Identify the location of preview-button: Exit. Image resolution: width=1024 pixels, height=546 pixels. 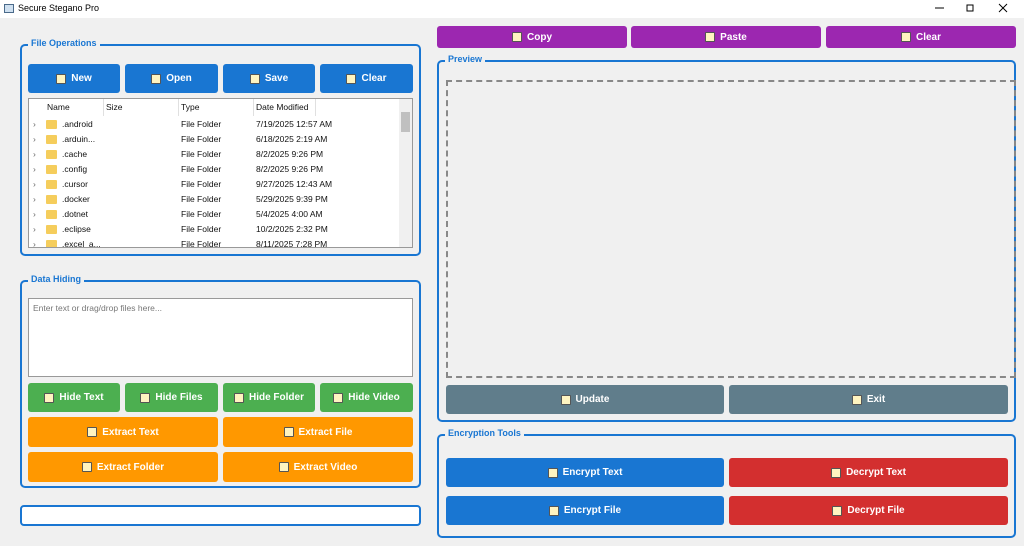
(868, 399).